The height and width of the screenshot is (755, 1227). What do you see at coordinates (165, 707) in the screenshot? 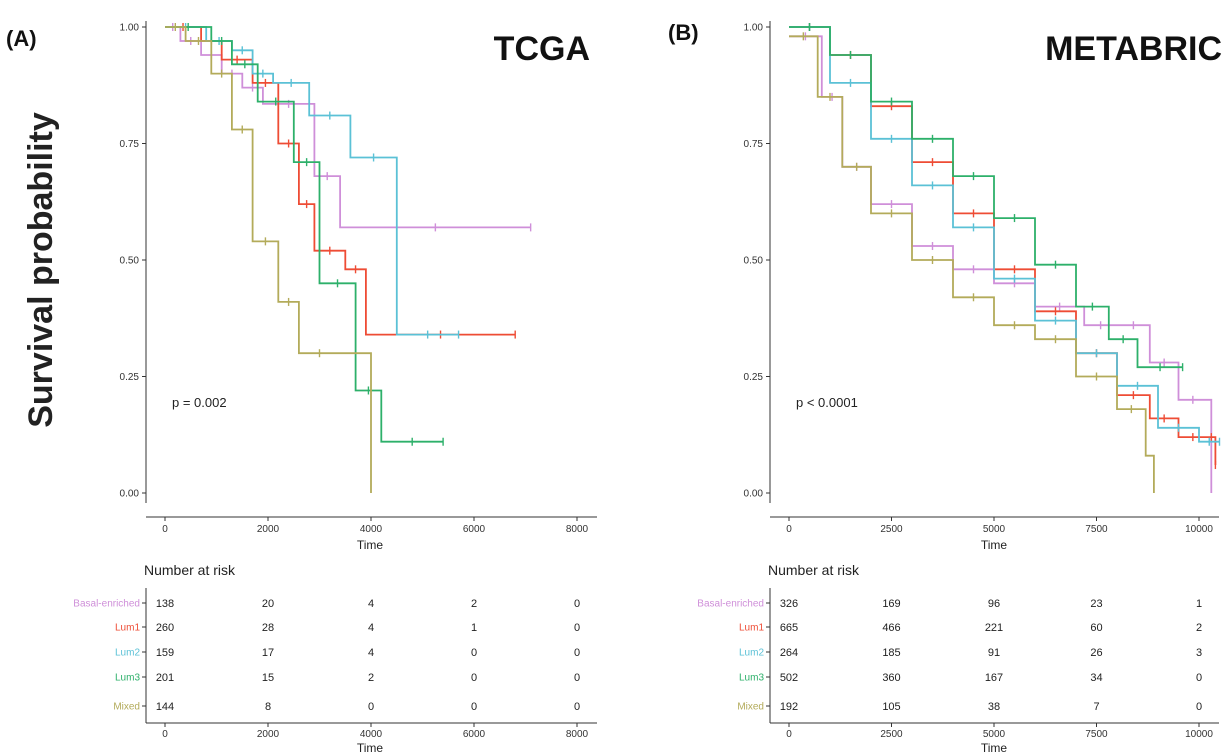
I see `risk-cell: 144` at bounding box center [165, 707].